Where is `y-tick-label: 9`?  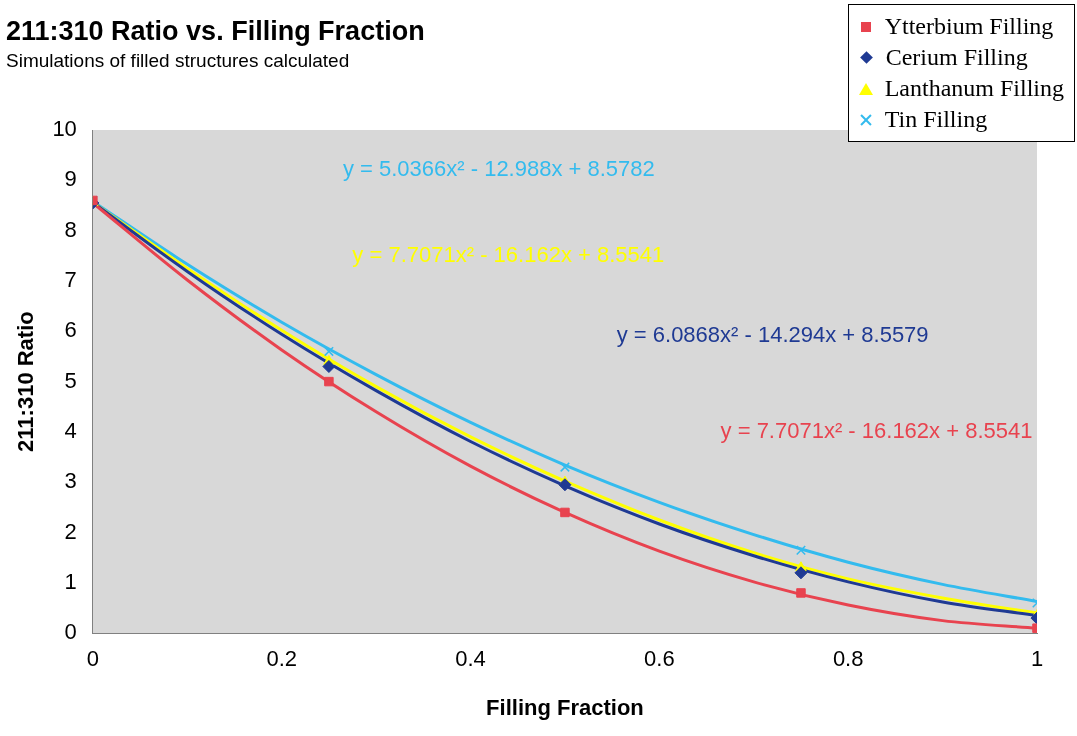 y-tick-label: 9 is located at coordinates (70, 179).